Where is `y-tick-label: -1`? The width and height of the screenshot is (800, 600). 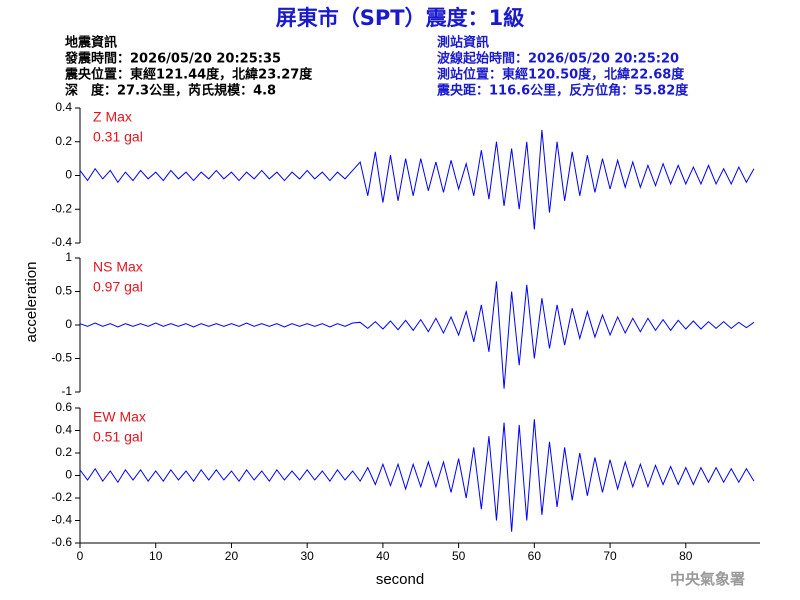
y-tick-label: -1 is located at coordinates (66, 391).